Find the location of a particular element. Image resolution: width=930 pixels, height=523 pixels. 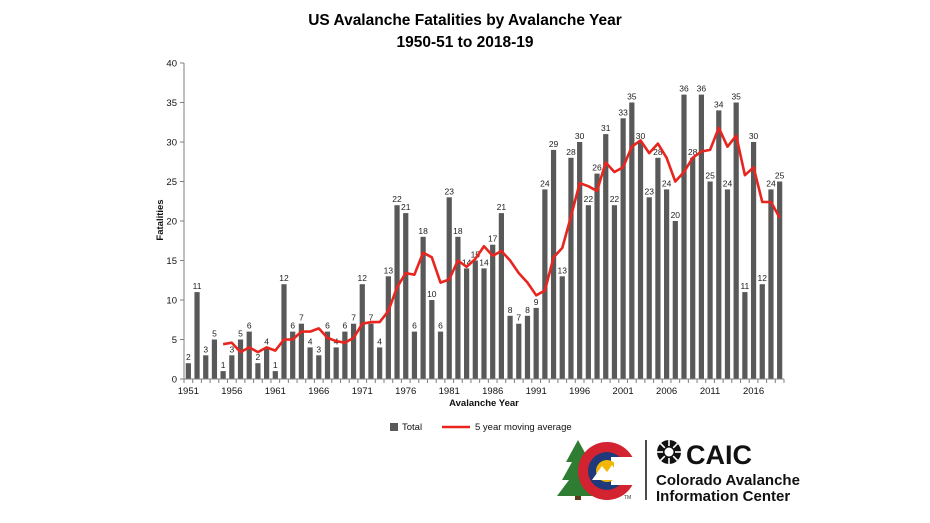

bar-data-label: 8 is located at coordinates (527, 310).